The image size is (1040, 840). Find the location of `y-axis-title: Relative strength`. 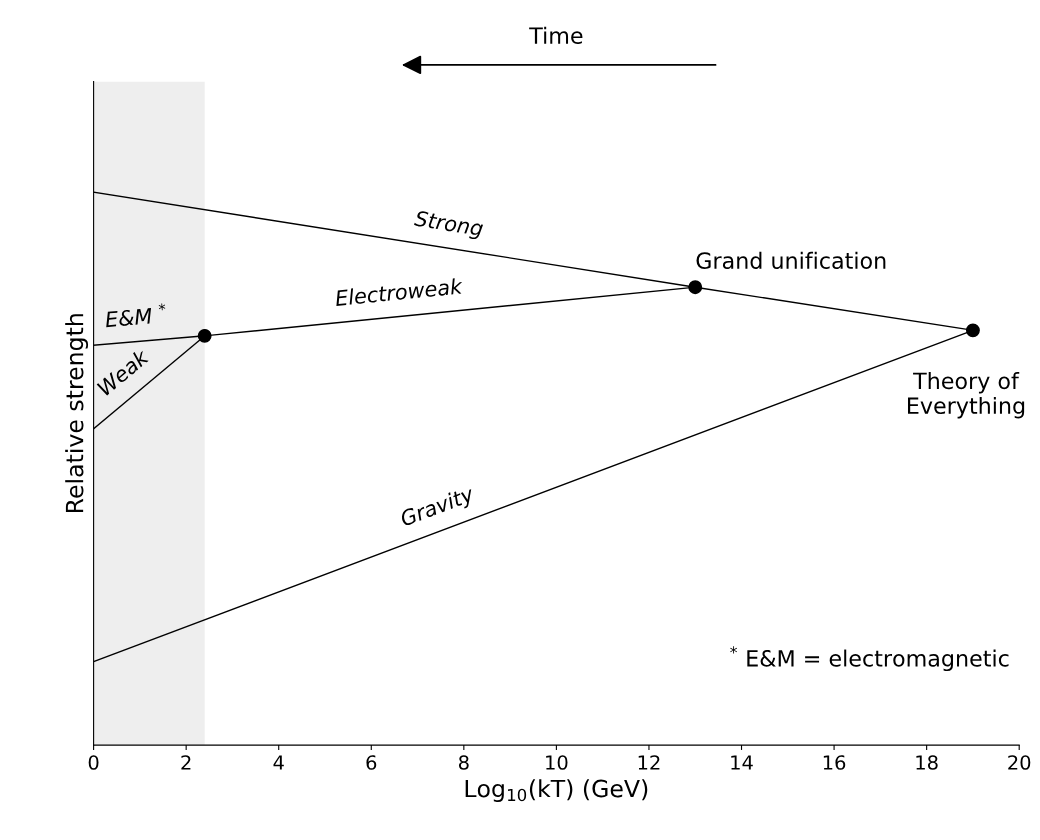

y-axis-title: Relative strength is located at coordinates (77, 413).